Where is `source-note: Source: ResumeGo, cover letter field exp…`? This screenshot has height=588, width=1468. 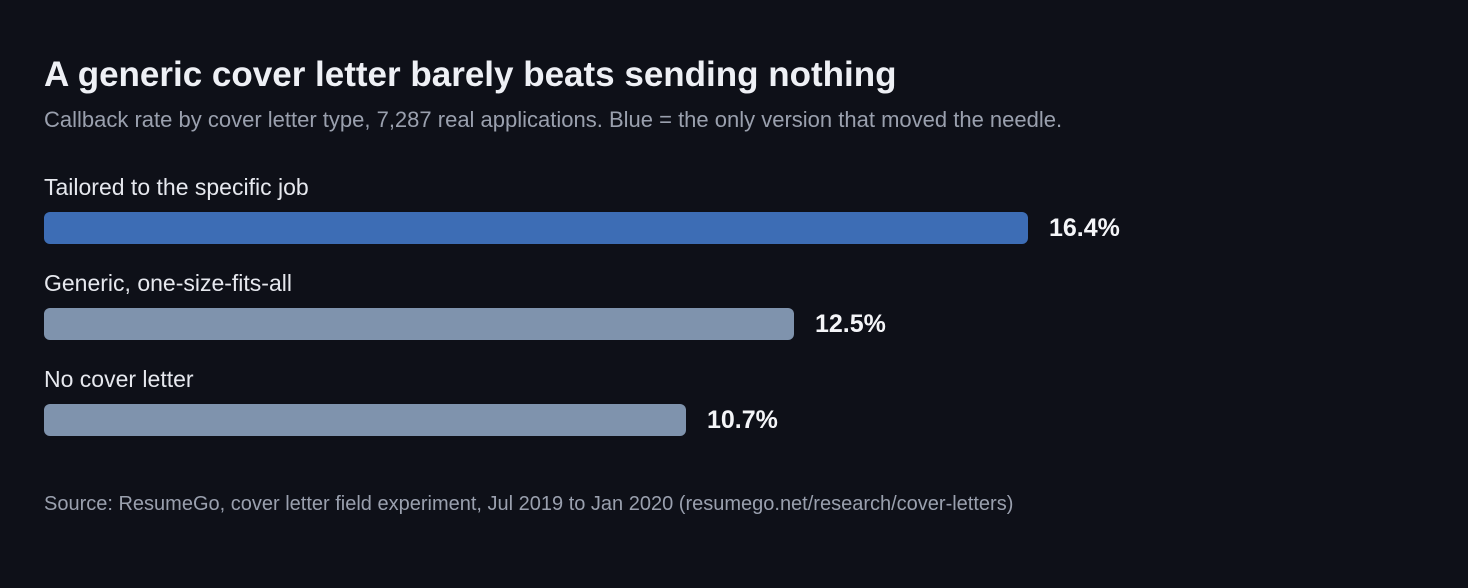
source-note: Source: ResumeGo, cover letter field exp… is located at coordinates (529, 504).